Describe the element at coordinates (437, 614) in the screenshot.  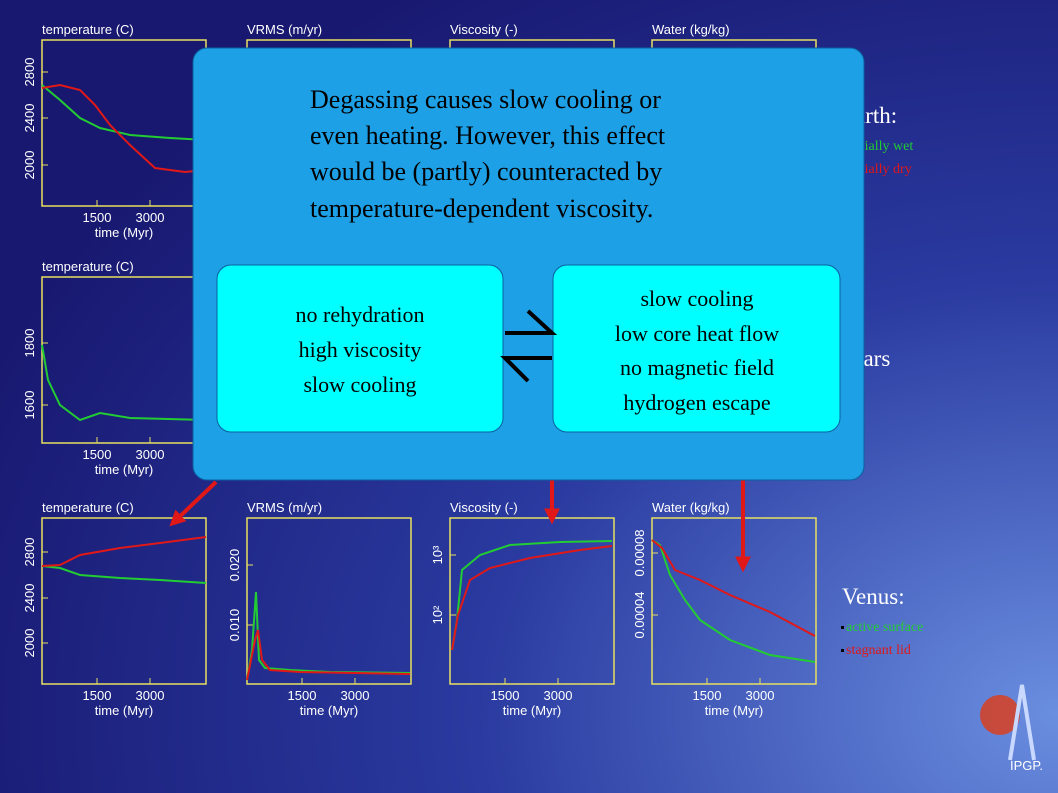
I see `y-tick-label: 10²` at that location.